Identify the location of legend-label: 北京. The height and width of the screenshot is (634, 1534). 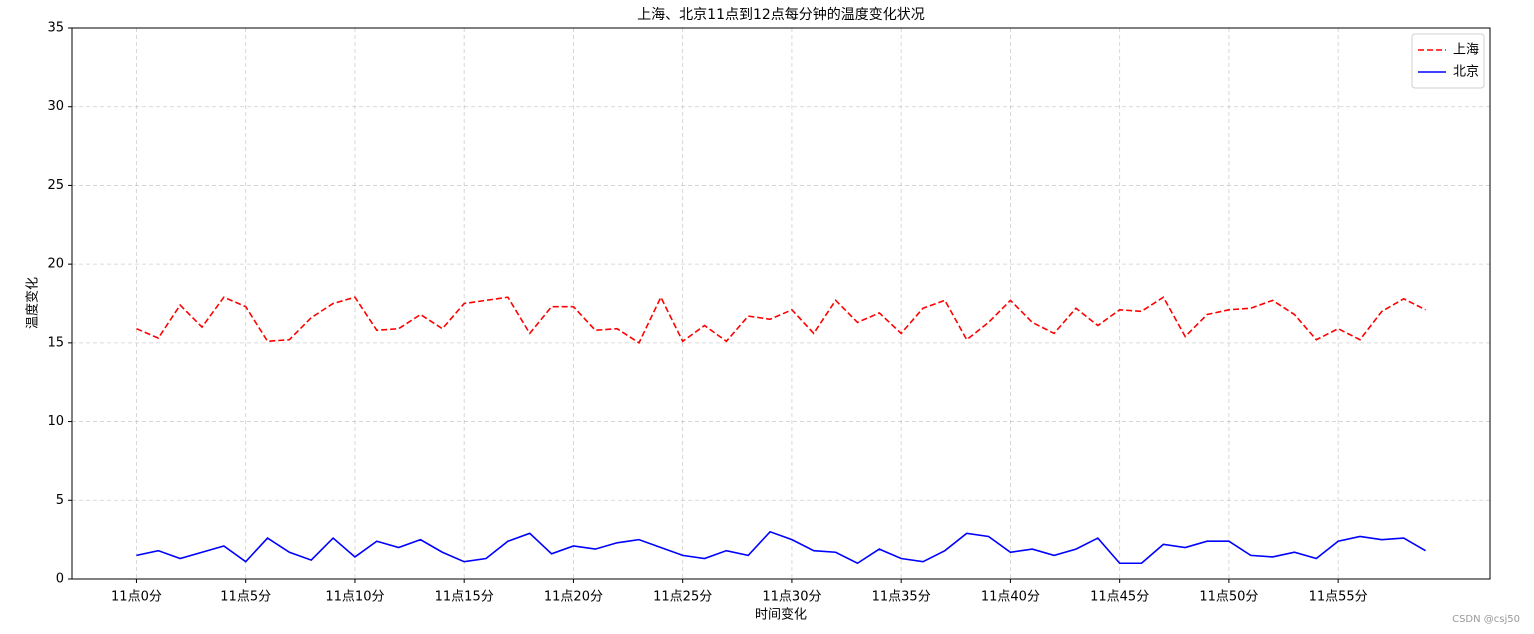
(1466, 72).